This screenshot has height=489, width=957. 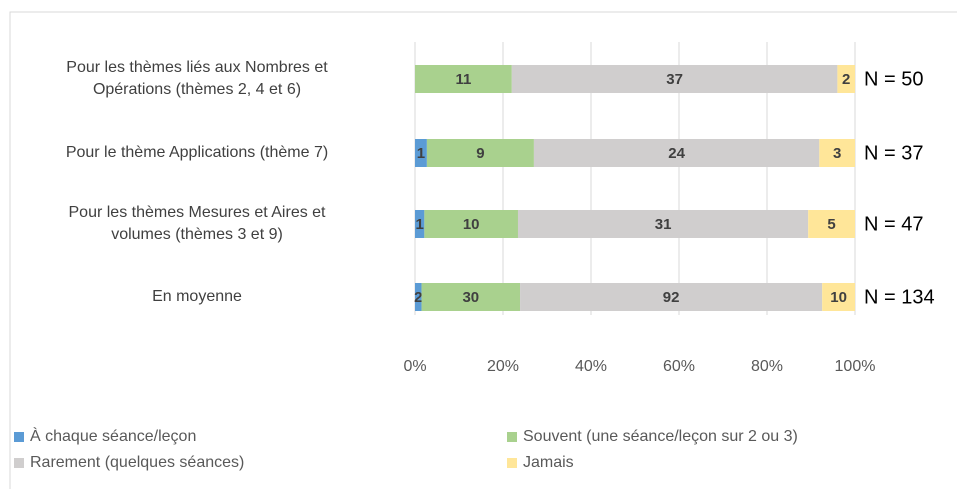 I want to click on row-annotation: N = 47, so click(x=893, y=224).